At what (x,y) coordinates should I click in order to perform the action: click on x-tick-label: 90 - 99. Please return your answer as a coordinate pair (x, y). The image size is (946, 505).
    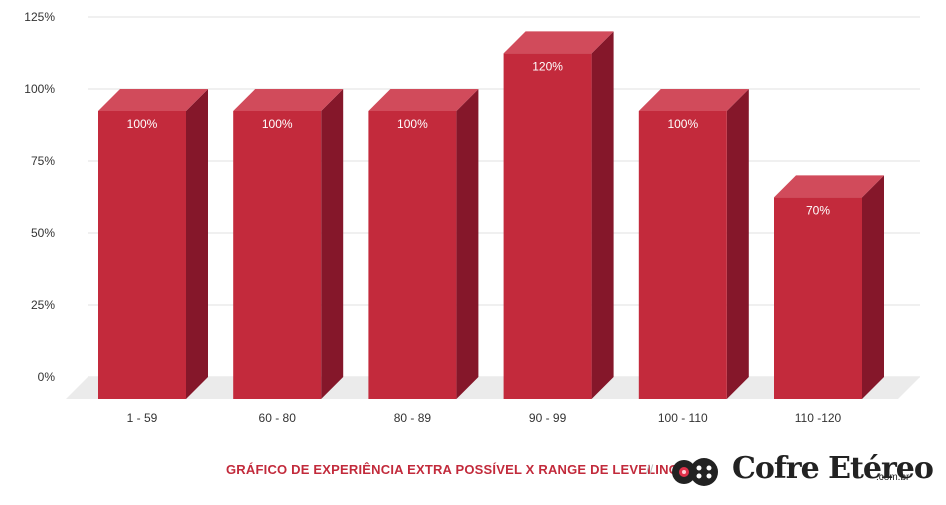
    Looking at the image, I should click on (548, 418).